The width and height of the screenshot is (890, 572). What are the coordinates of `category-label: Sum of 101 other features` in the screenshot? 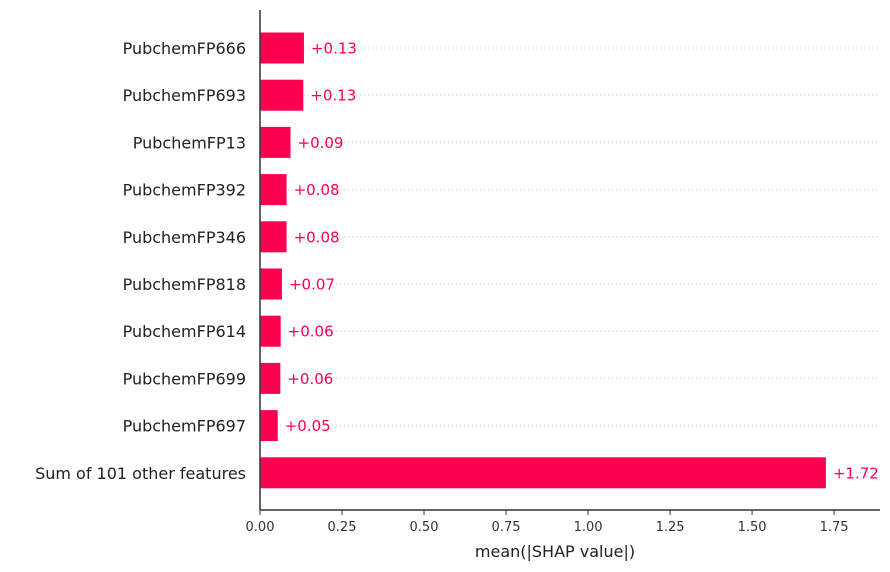 It's located at (140, 473).